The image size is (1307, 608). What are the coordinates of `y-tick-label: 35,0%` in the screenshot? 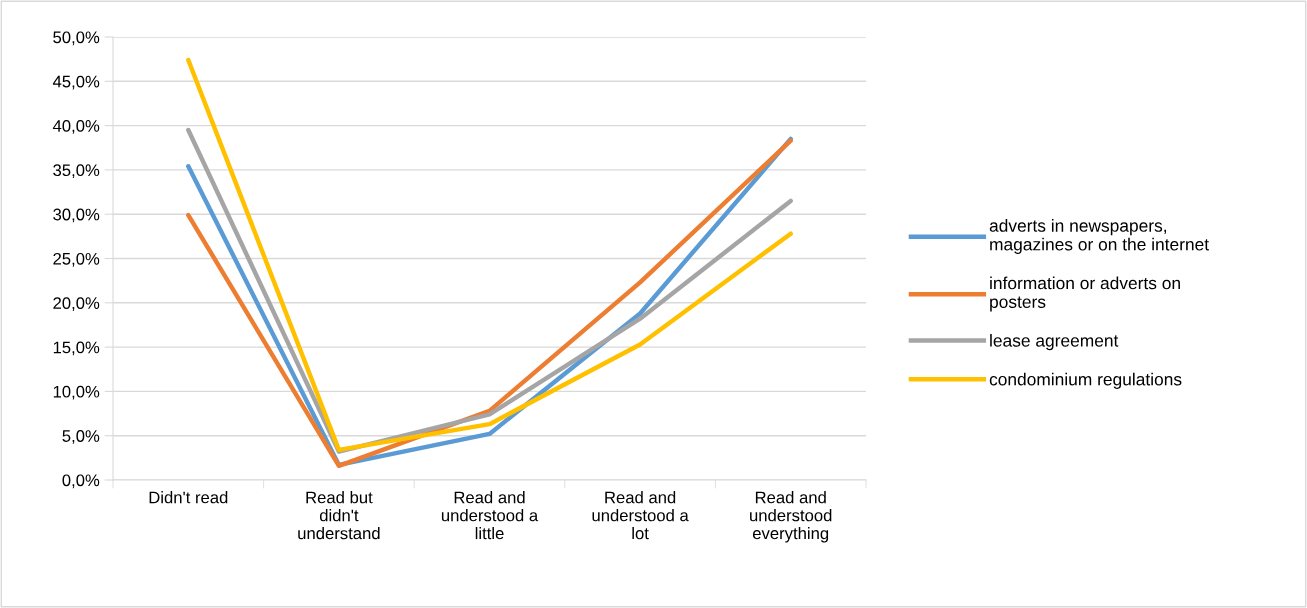 It's located at (76, 171).